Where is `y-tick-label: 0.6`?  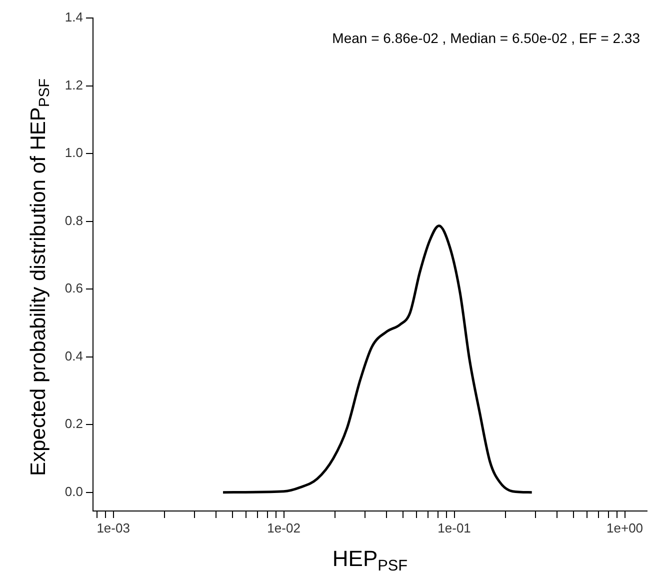
y-tick-label: 0.6 is located at coordinates (73, 288).